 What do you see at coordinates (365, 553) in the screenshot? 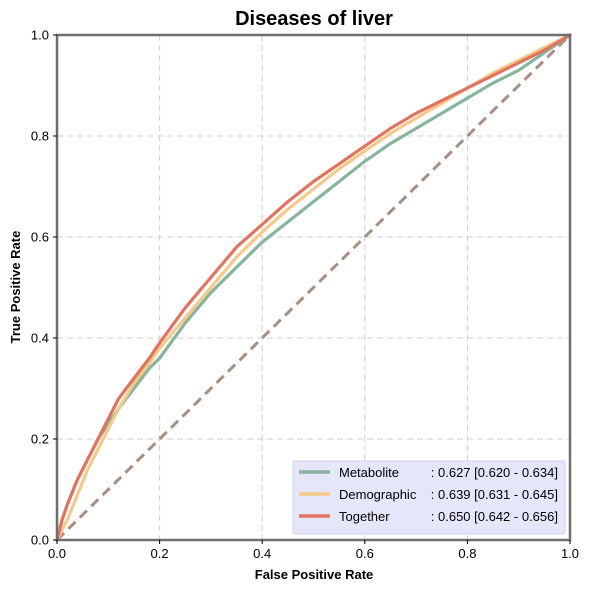
I see `x-tick-label: 0.6` at bounding box center [365, 553].